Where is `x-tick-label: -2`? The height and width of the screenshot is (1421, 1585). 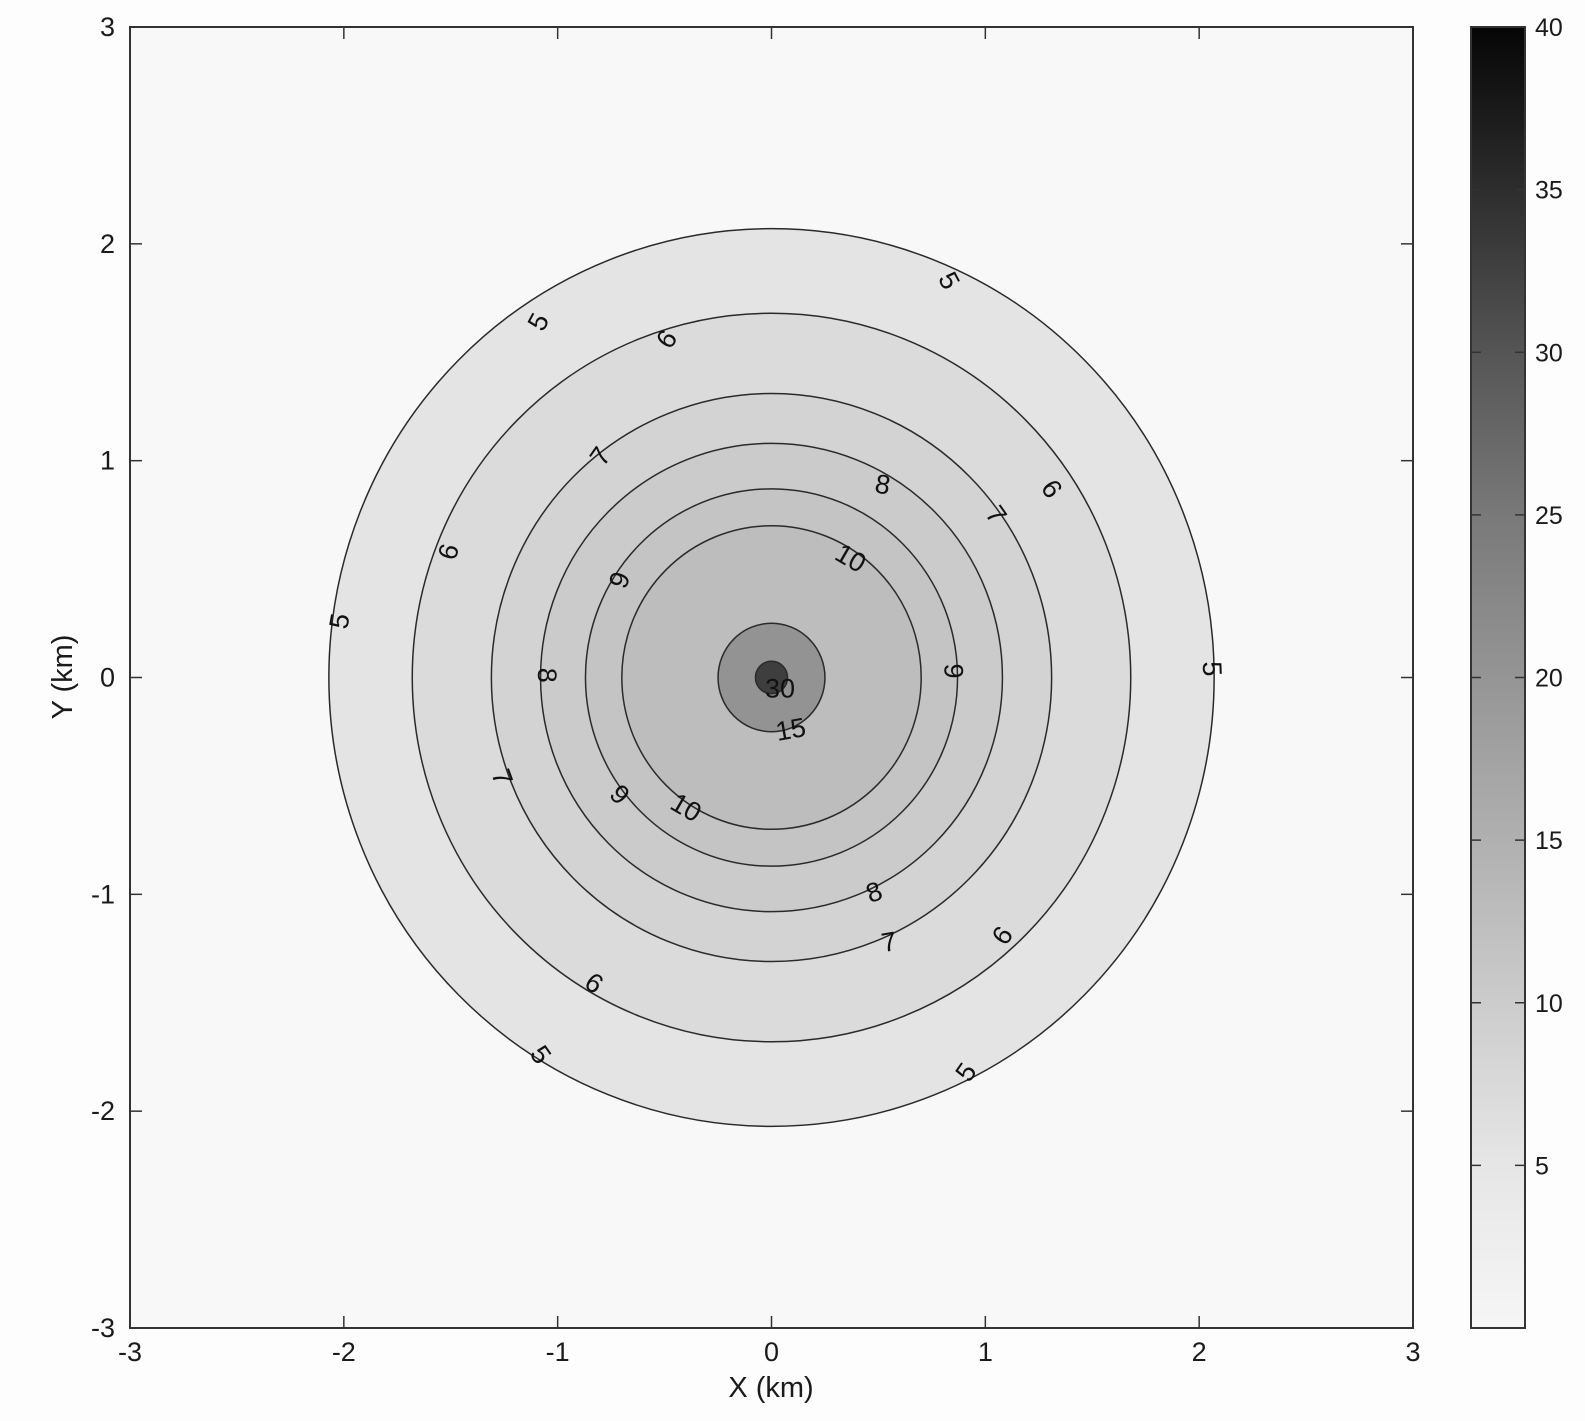
x-tick-label: -2 is located at coordinates (344, 1352).